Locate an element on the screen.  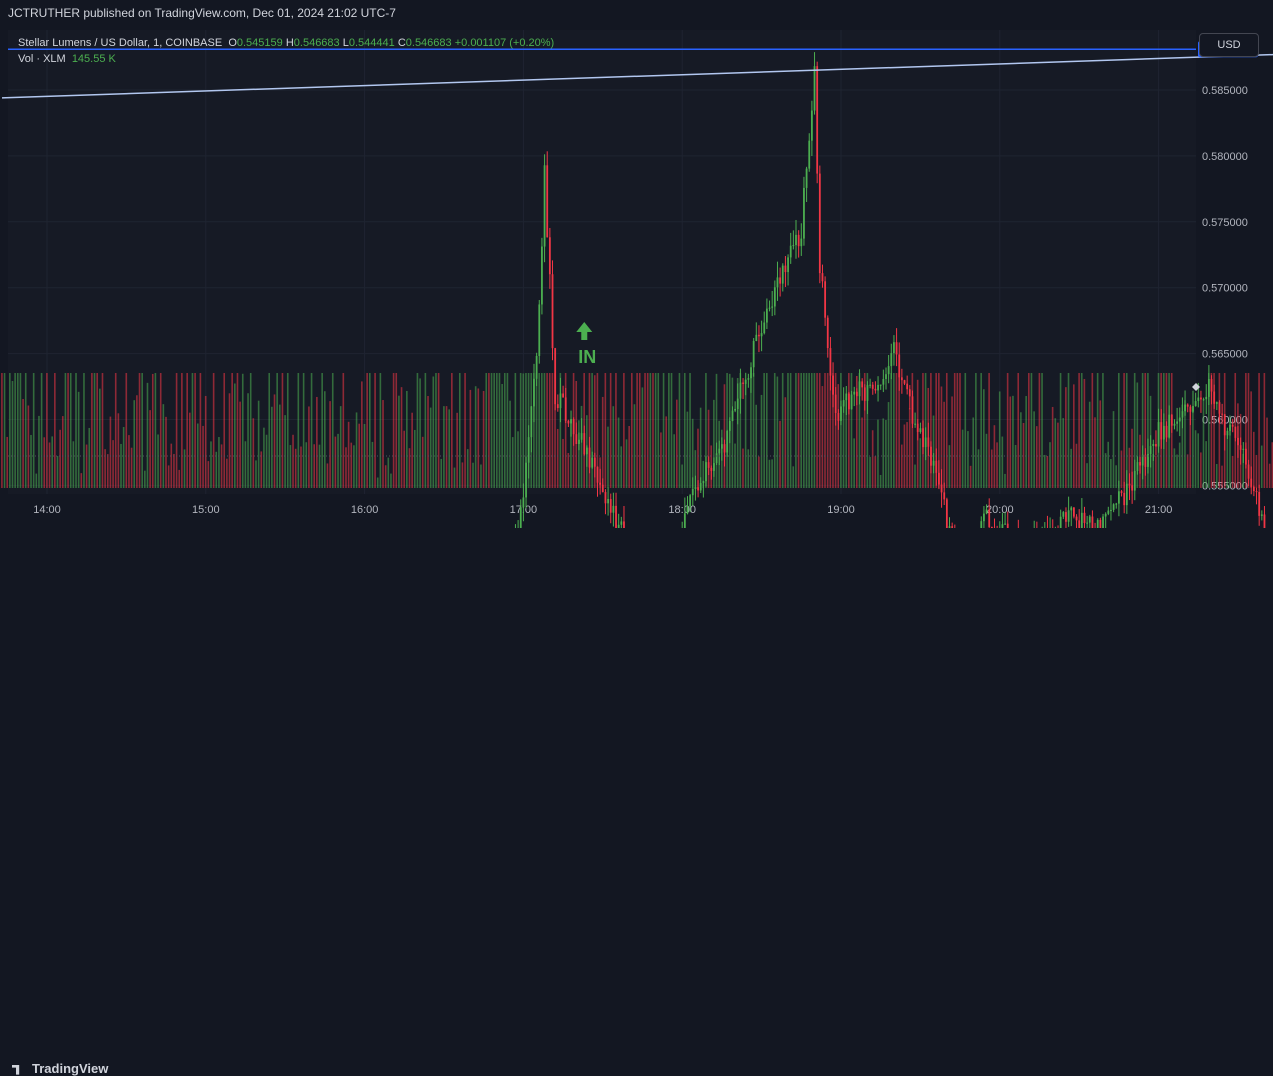
volume-row: Vol · XLM 145.55 K is located at coordinates (286, 59).